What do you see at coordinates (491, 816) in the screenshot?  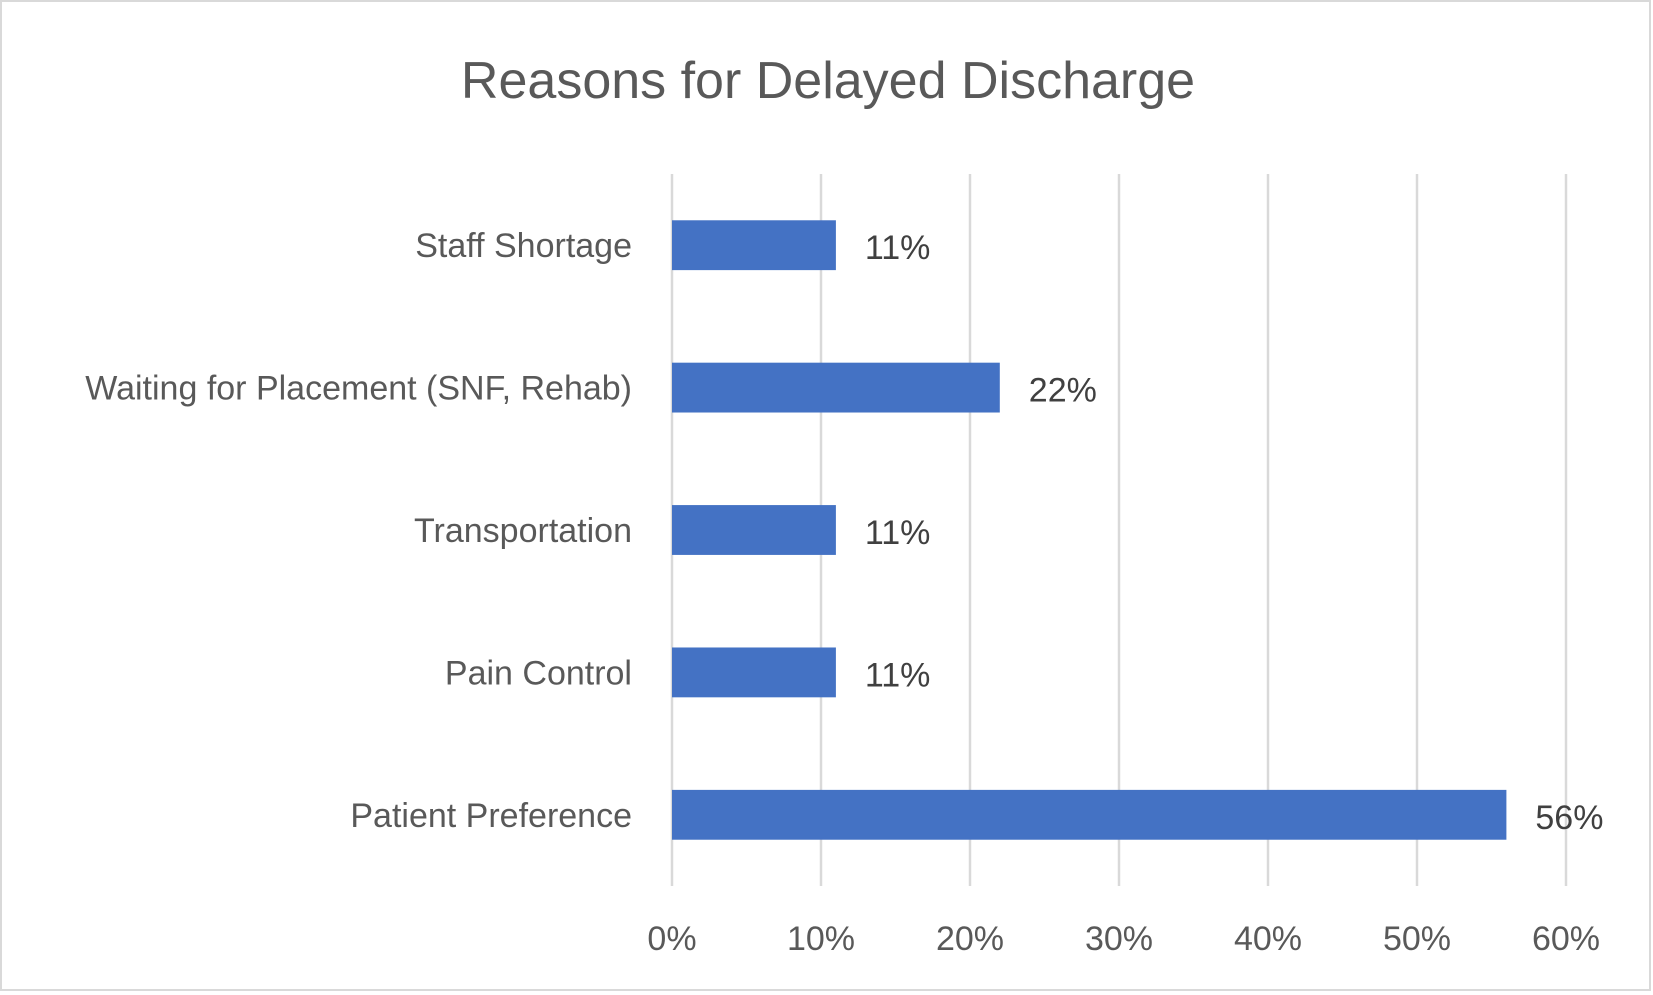 I see `category-label: Patient Preference` at bounding box center [491, 816].